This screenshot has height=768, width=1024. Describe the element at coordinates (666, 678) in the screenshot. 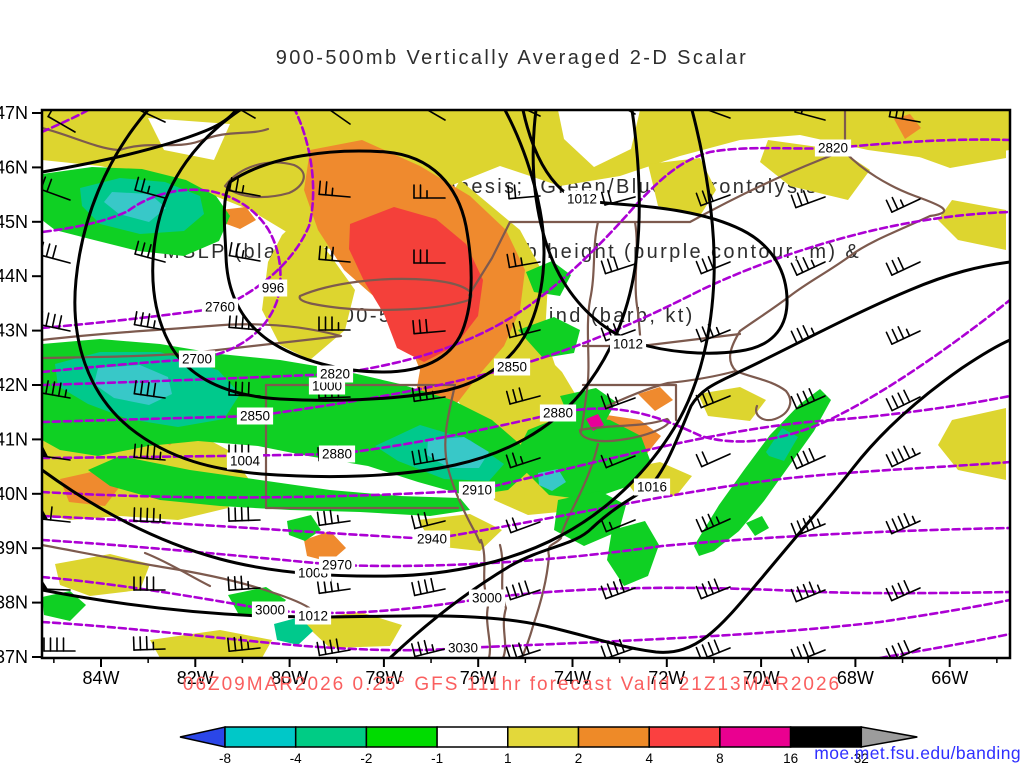

I see `lon-tick-label: 72W` at that location.